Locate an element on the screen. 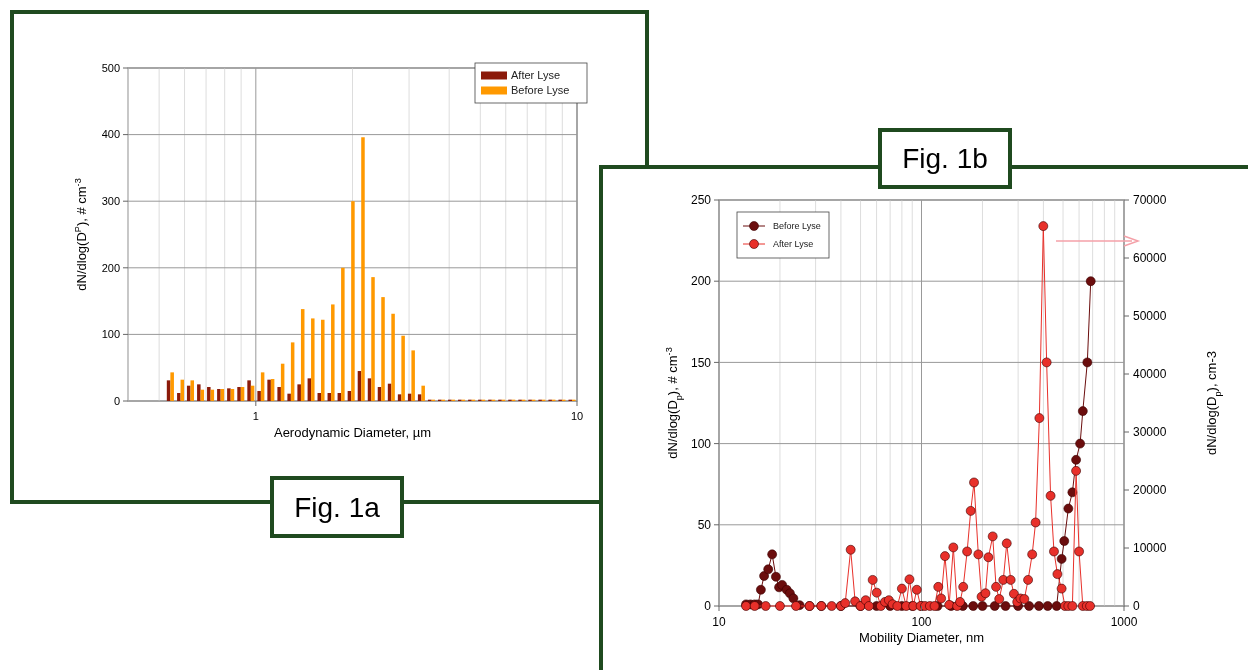  chart-title: Fig. 1b is located at coordinates (945, 159).